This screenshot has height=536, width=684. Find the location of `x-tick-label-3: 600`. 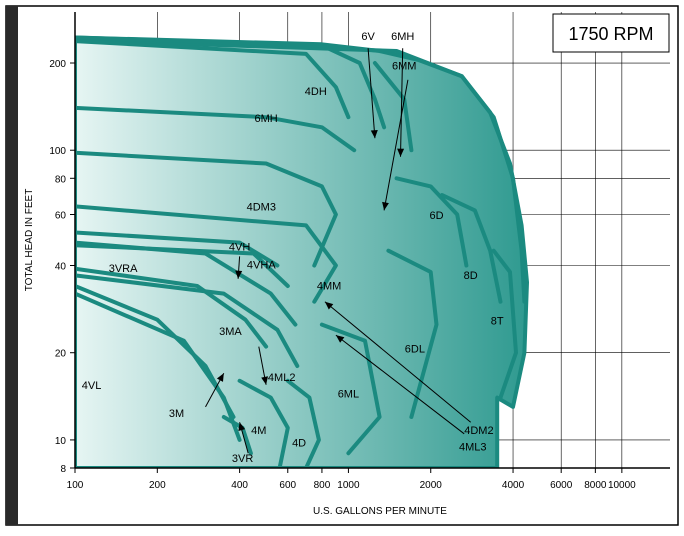

x-tick-label-3: 600 is located at coordinates (287, 485).